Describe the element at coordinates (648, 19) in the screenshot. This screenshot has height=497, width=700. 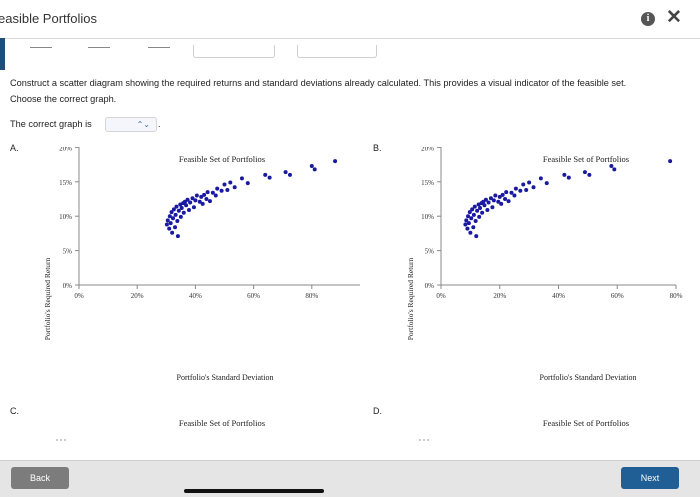
I see `info-icon: i` at that location.